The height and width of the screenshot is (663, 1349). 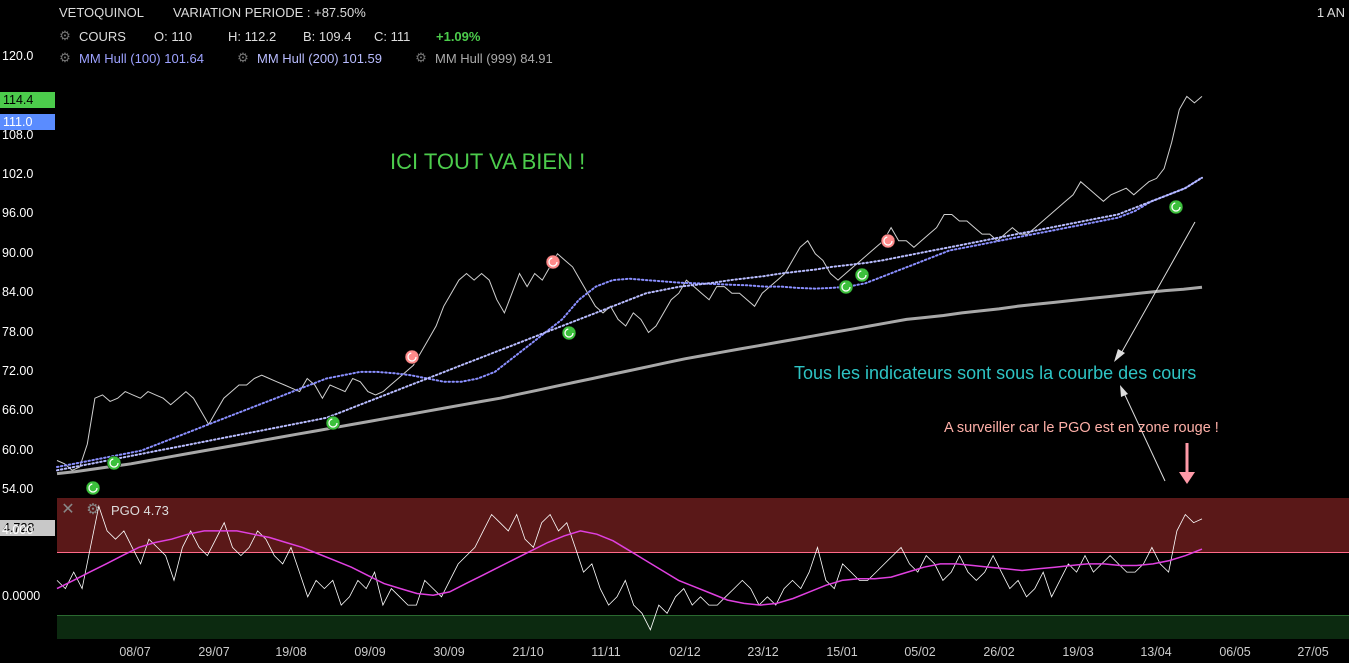 What do you see at coordinates (18, 331) in the screenshot?
I see `y-tick-label: 78.00` at bounding box center [18, 331].